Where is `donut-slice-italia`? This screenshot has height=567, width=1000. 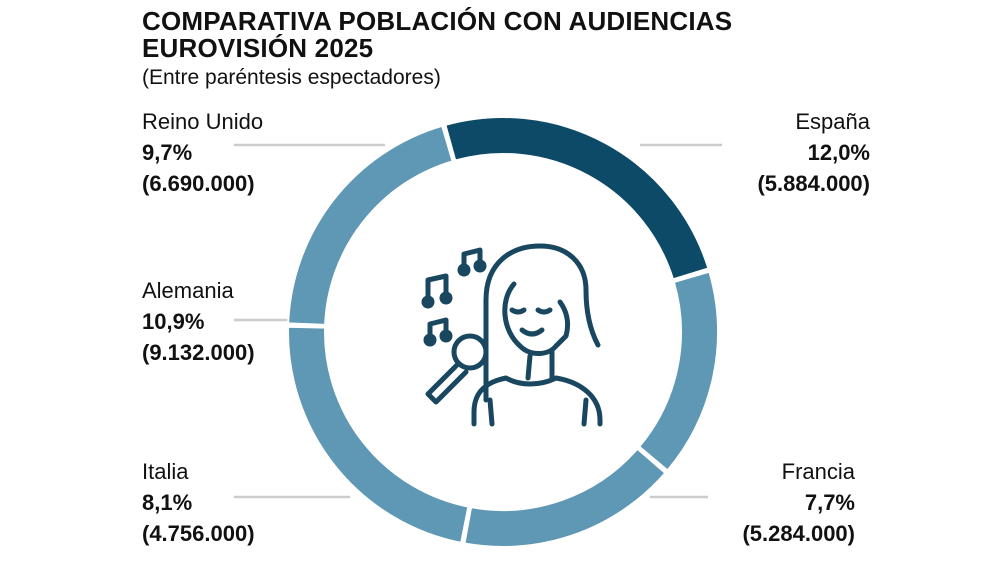 donut-slice-italia is located at coordinates (565, 497).